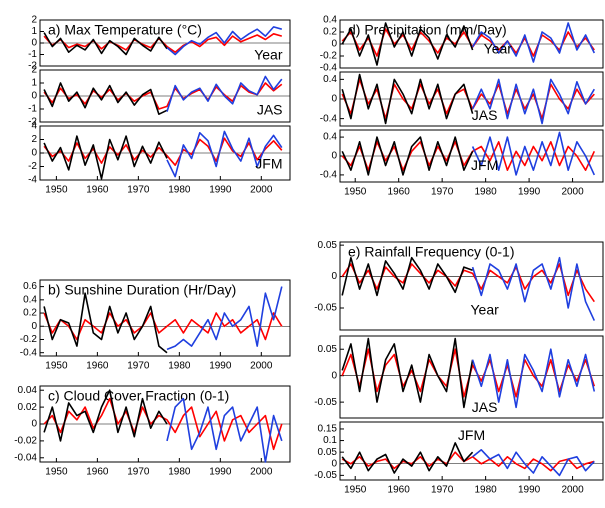 The image size is (605, 508). What do you see at coordinates (125, 30) in the screenshot?
I see `panel-title: a) Max Temperature (°C)` at bounding box center [125, 30].